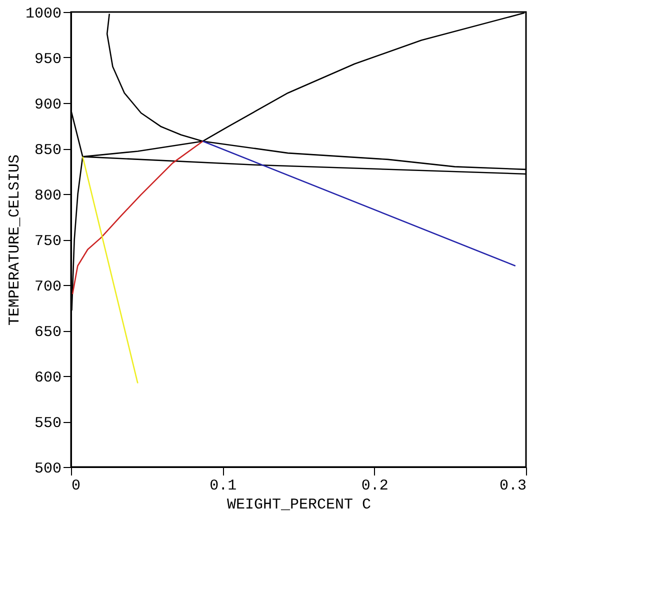 The image size is (663, 591). Describe the element at coordinates (48, 150) in the screenshot. I see `y-tick-label: 850` at that location.